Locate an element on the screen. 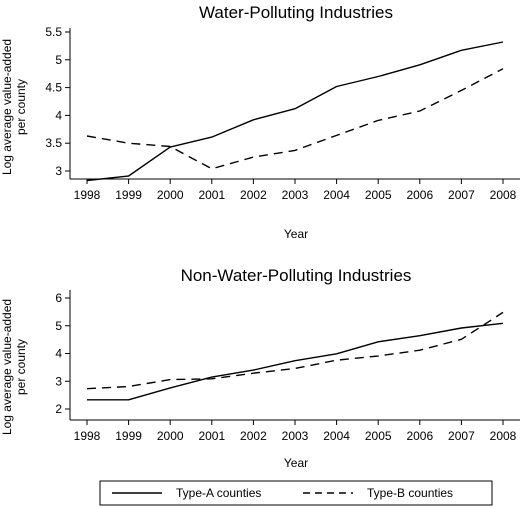 This screenshot has width=520, height=508. legend-box is located at coordinates (296, 493).